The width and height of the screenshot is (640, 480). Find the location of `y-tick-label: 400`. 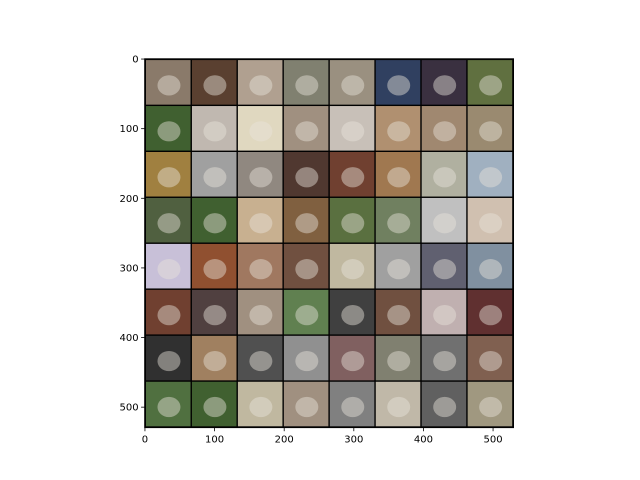

y-tick-label: 400 is located at coordinates (129, 338).